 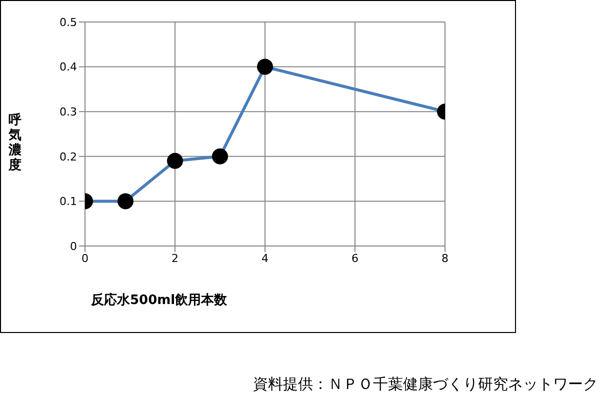 What do you see at coordinates (445, 258) in the screenshot?
I see `x-tick-label: 8` at bounding box center [445, 258].